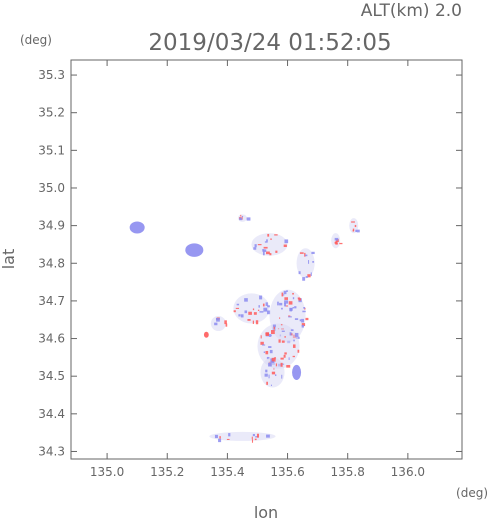 The width and height of the screenshot is (491, 521). I want to click on x-tick-label: 135.0, so click(107, 472).